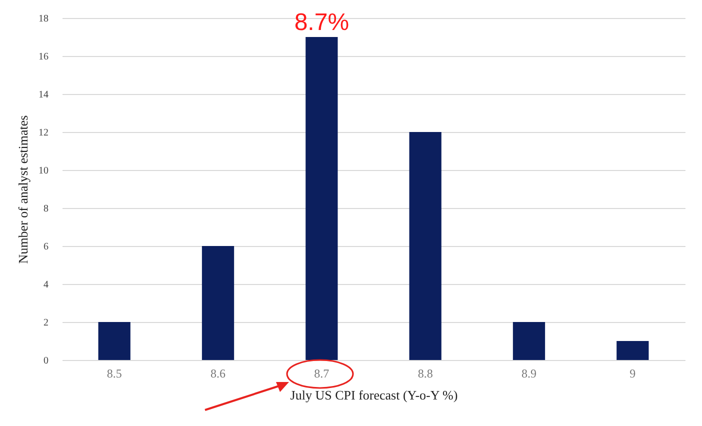 The height and width of the screenshot is (426, 702). Describe the element at coordinates (46, 323) in the screenshot. I see `y-tick-label: 2` at that location.